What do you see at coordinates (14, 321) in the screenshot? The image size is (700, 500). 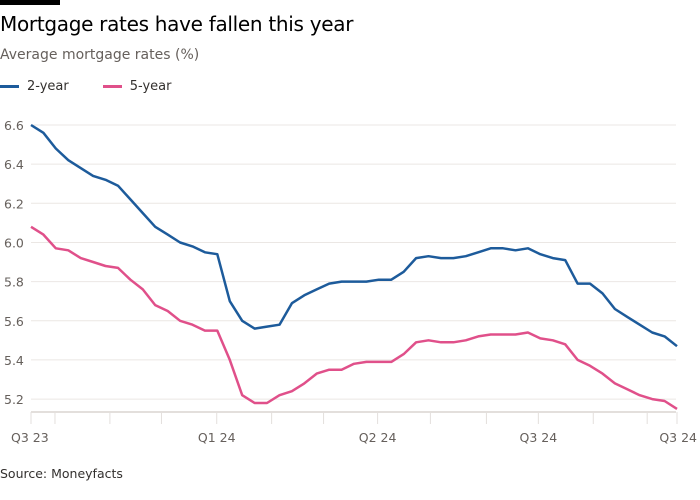 I see `y-tick-label: 5.6` at bounding box center [14, 321].